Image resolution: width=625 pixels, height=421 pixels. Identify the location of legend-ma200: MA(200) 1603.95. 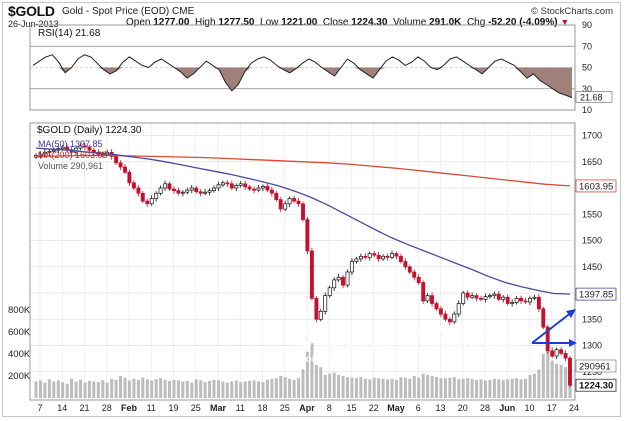
(73, 155).